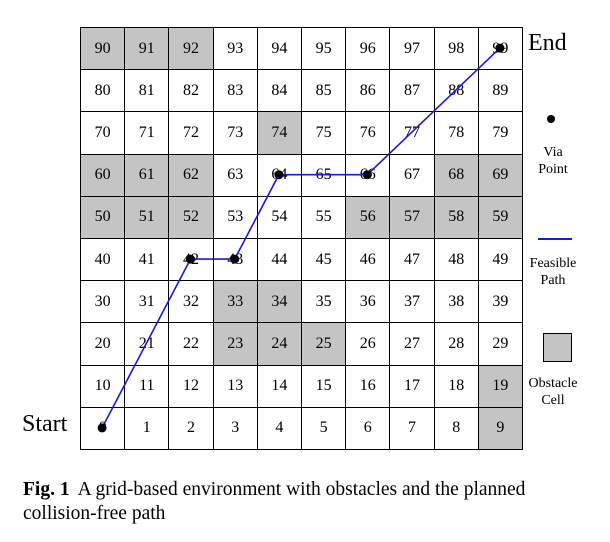 Image resolution: width=610 pixels, height=542 pixels. What do you see at coordinates (456, 428) in the screenshot?
I see `grid-cell-8: 8` at bounding box center [456, 428].